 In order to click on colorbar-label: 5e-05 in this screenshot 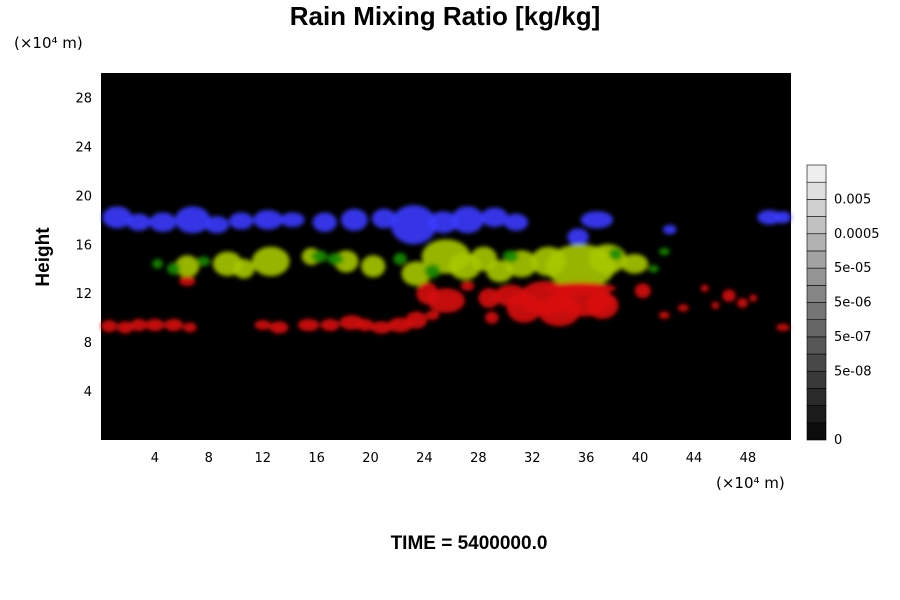, I will do `click(853, 268)`.